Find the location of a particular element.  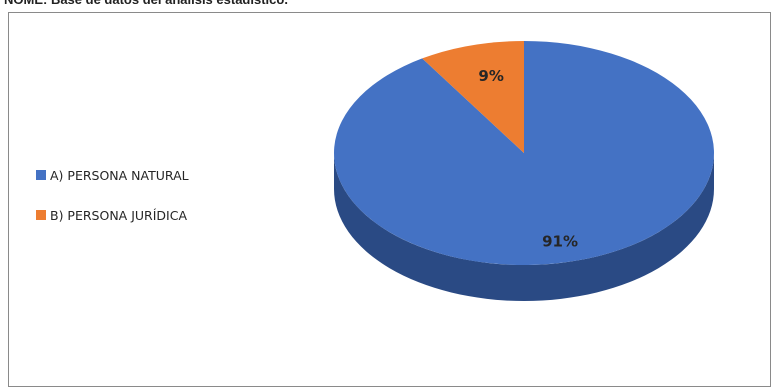

legend-label-persona-juridica: B) PERSONA JURÍDICA is located at coordinates (118, 215).